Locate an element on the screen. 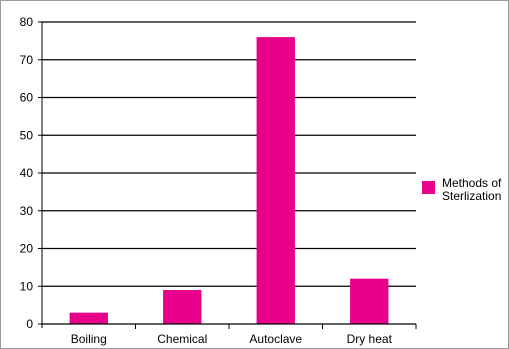  y-tick-label-40: 40 is located at coordinates (27, 173).